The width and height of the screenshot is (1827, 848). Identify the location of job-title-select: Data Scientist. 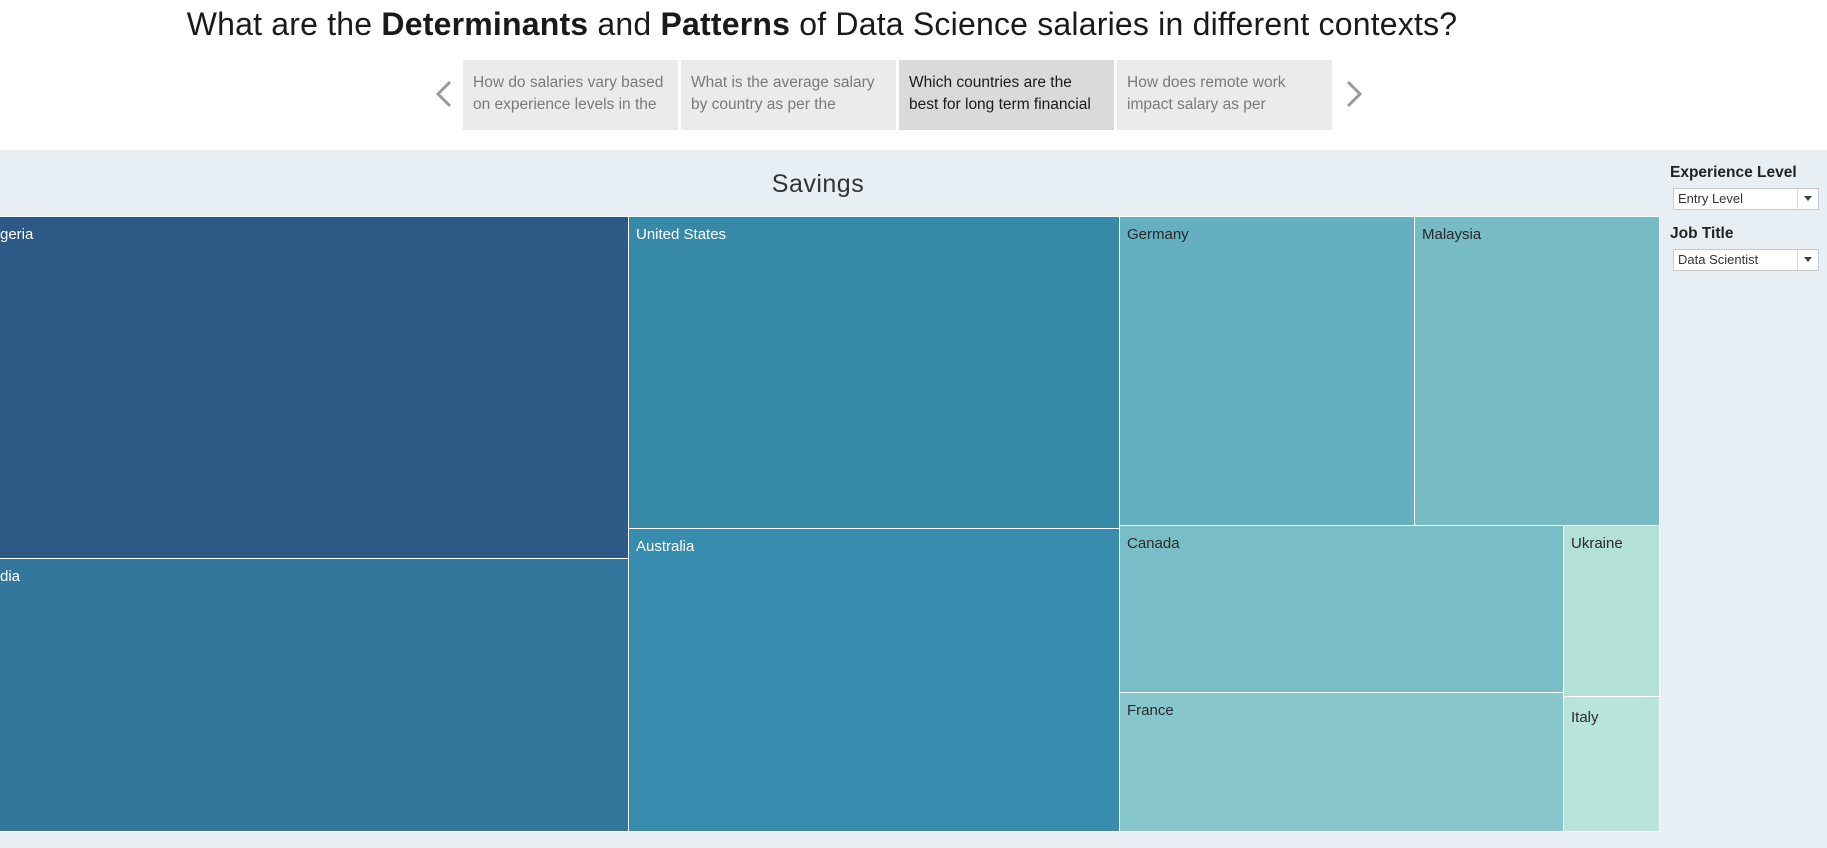
(1746, 260).